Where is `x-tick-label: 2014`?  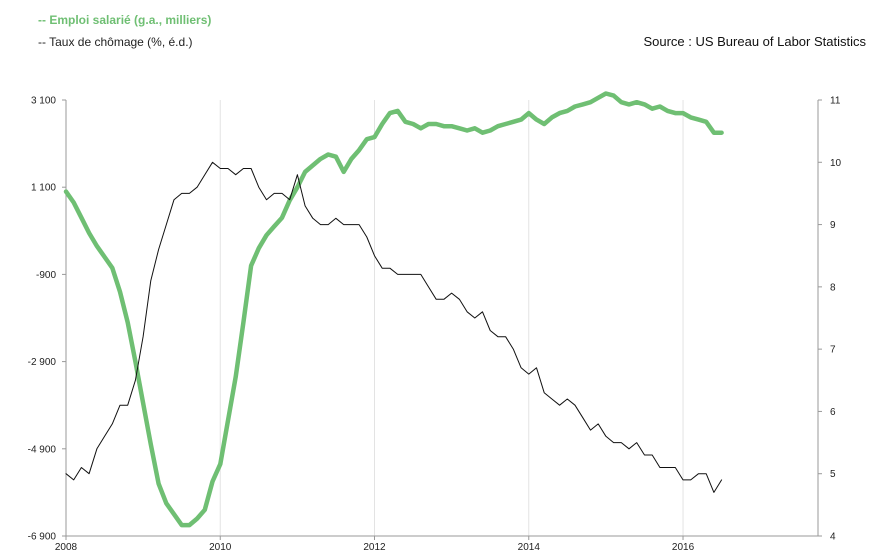 x-tick-label: 2014 is located at coordinates (529, 547).